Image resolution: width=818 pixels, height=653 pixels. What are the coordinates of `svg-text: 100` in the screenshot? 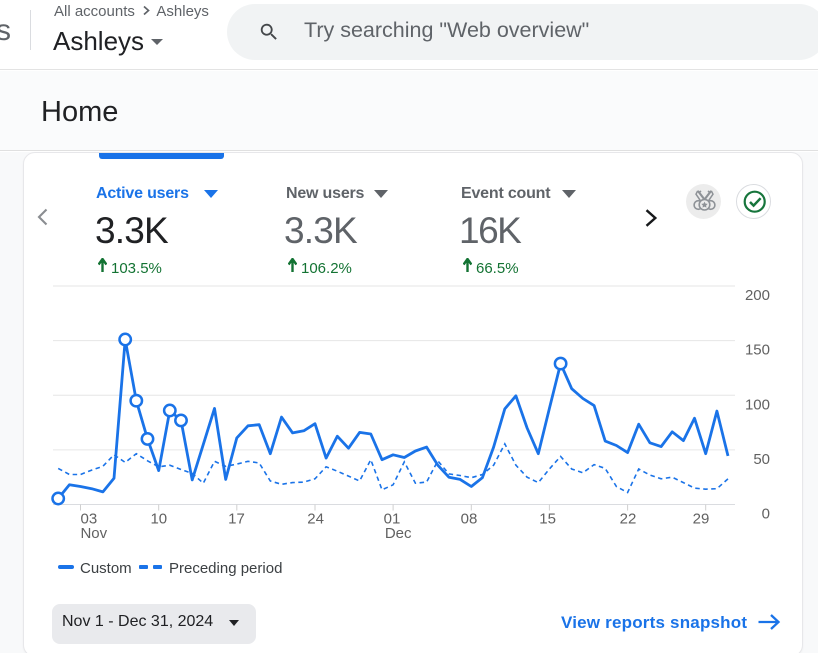 It's located at (757, 404).